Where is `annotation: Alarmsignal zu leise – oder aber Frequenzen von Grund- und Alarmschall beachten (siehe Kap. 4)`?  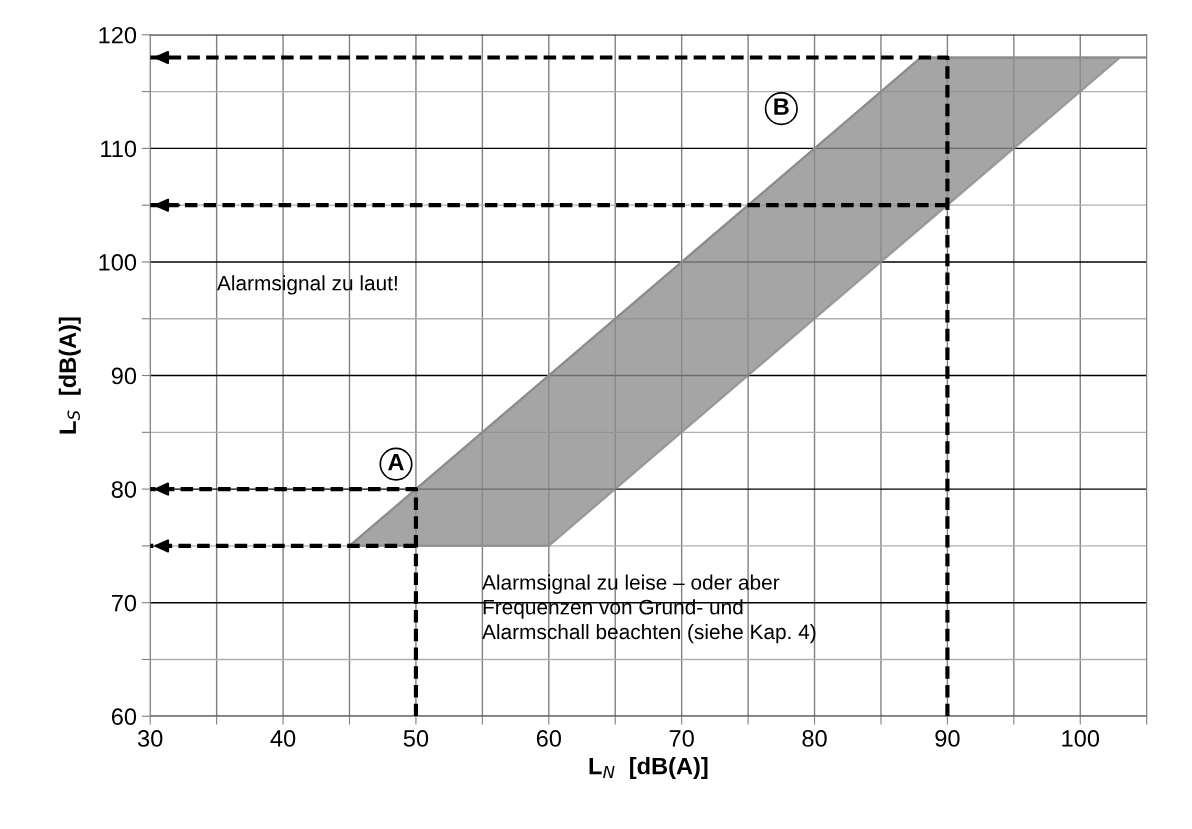 annotation: Alarmsignal zu leise – oder aber Frequenzen von Grund- und Alarmschall beachten (siehe Kap. 4) is located at coordinates (649, 609).